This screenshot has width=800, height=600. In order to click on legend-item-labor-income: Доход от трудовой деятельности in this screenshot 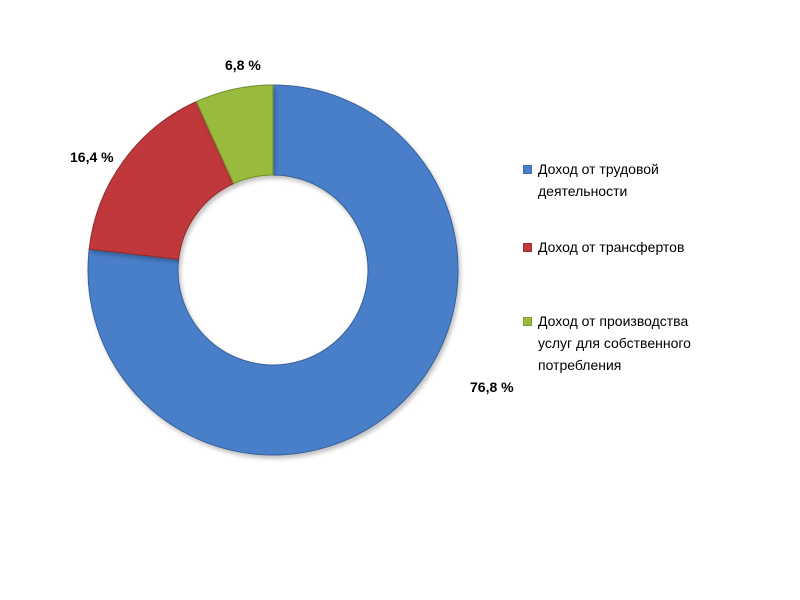, I will do `click(650, 180)`.